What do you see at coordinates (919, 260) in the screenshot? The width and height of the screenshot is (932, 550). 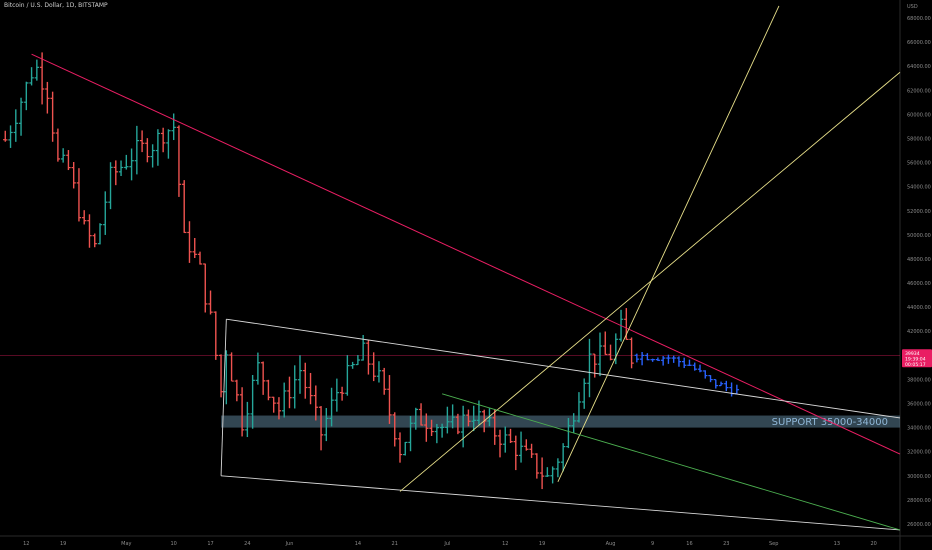 I see `y-tick-label: 48000.00` at bounding box center [919, 260].